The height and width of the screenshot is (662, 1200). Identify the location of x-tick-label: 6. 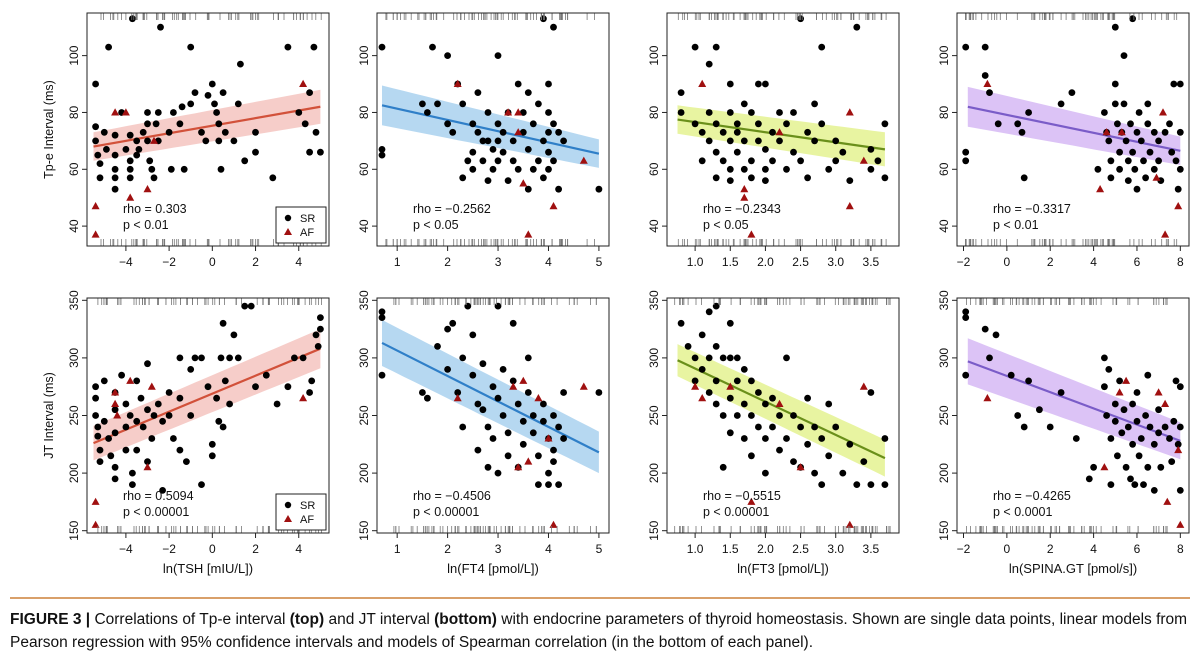
(1137, 262).